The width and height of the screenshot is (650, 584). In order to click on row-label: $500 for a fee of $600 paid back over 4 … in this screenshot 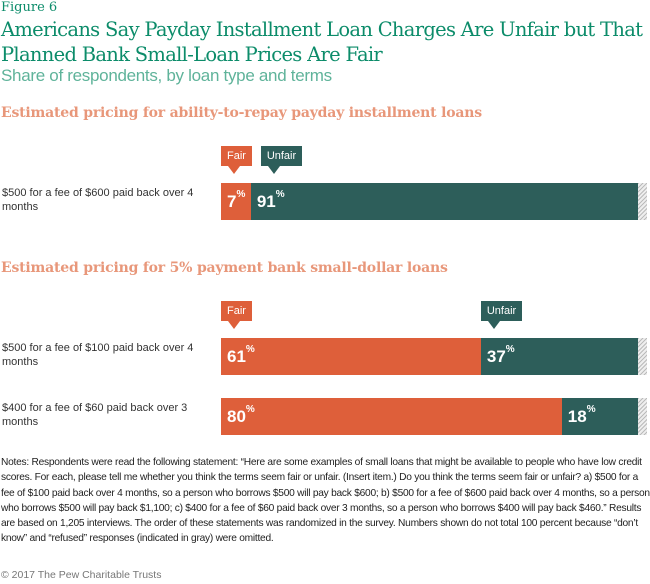, I will do `click(98, 200)`.